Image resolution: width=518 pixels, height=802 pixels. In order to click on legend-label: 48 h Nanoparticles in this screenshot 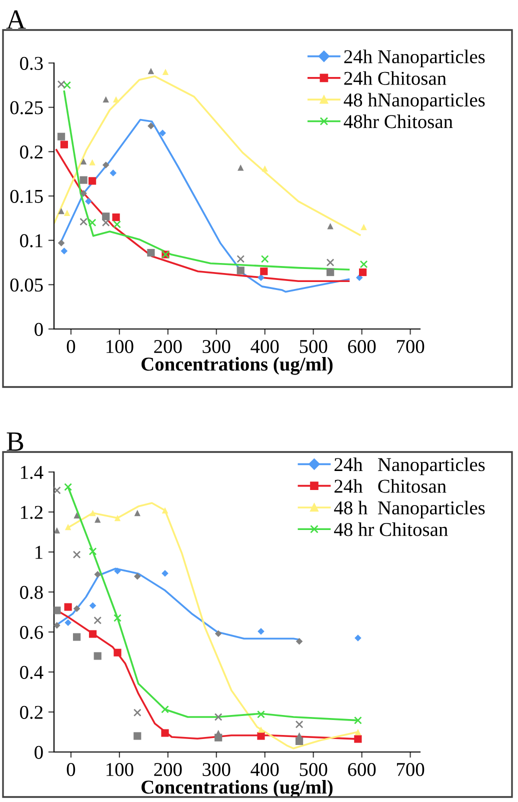, I will do `click(409, 509)`.